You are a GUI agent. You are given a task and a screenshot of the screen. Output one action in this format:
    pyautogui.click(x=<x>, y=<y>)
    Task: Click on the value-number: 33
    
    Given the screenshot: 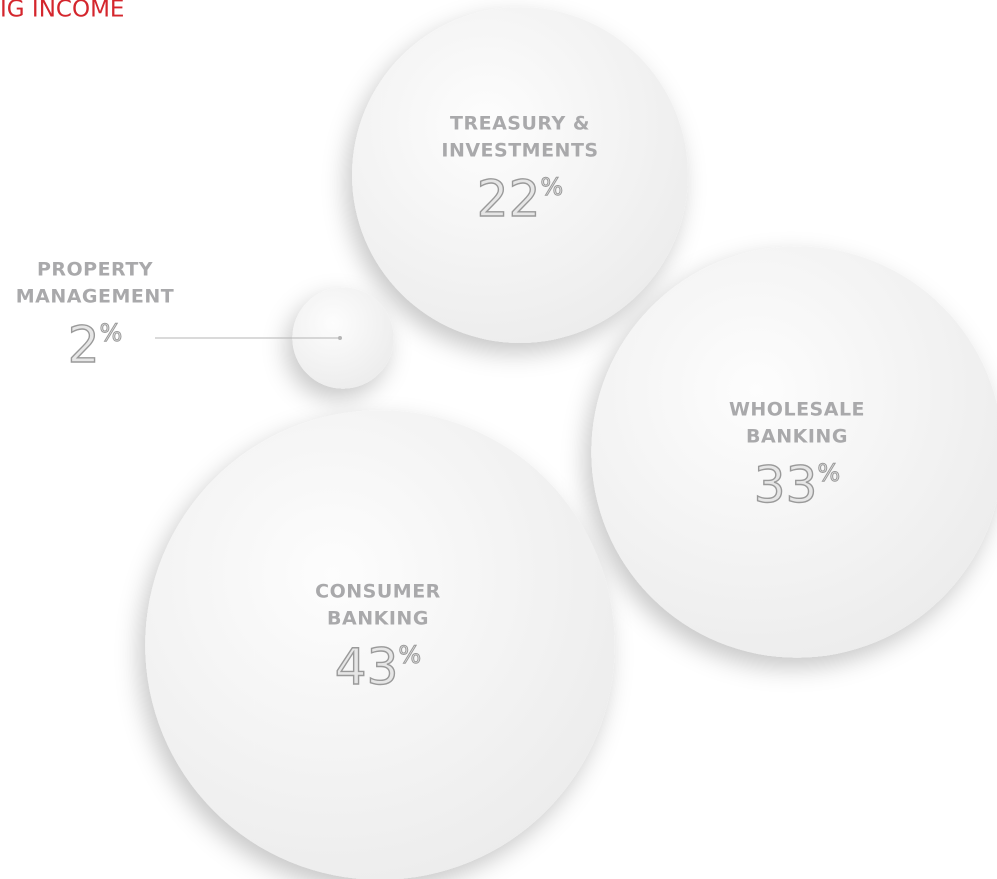 What is the action you would take?
    pyautogui.click(x=786, y=485)
    